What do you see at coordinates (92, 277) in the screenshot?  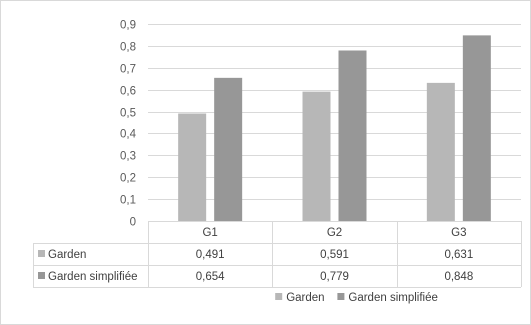 I see `table-series-name: Garden simplifiée` at bounding box center [92, 277].